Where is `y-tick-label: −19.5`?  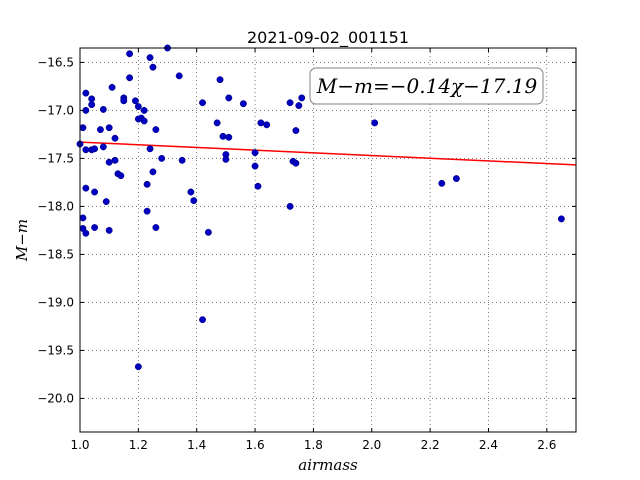
y-tick-label: −19.5 is located at coordinates (55, 350).